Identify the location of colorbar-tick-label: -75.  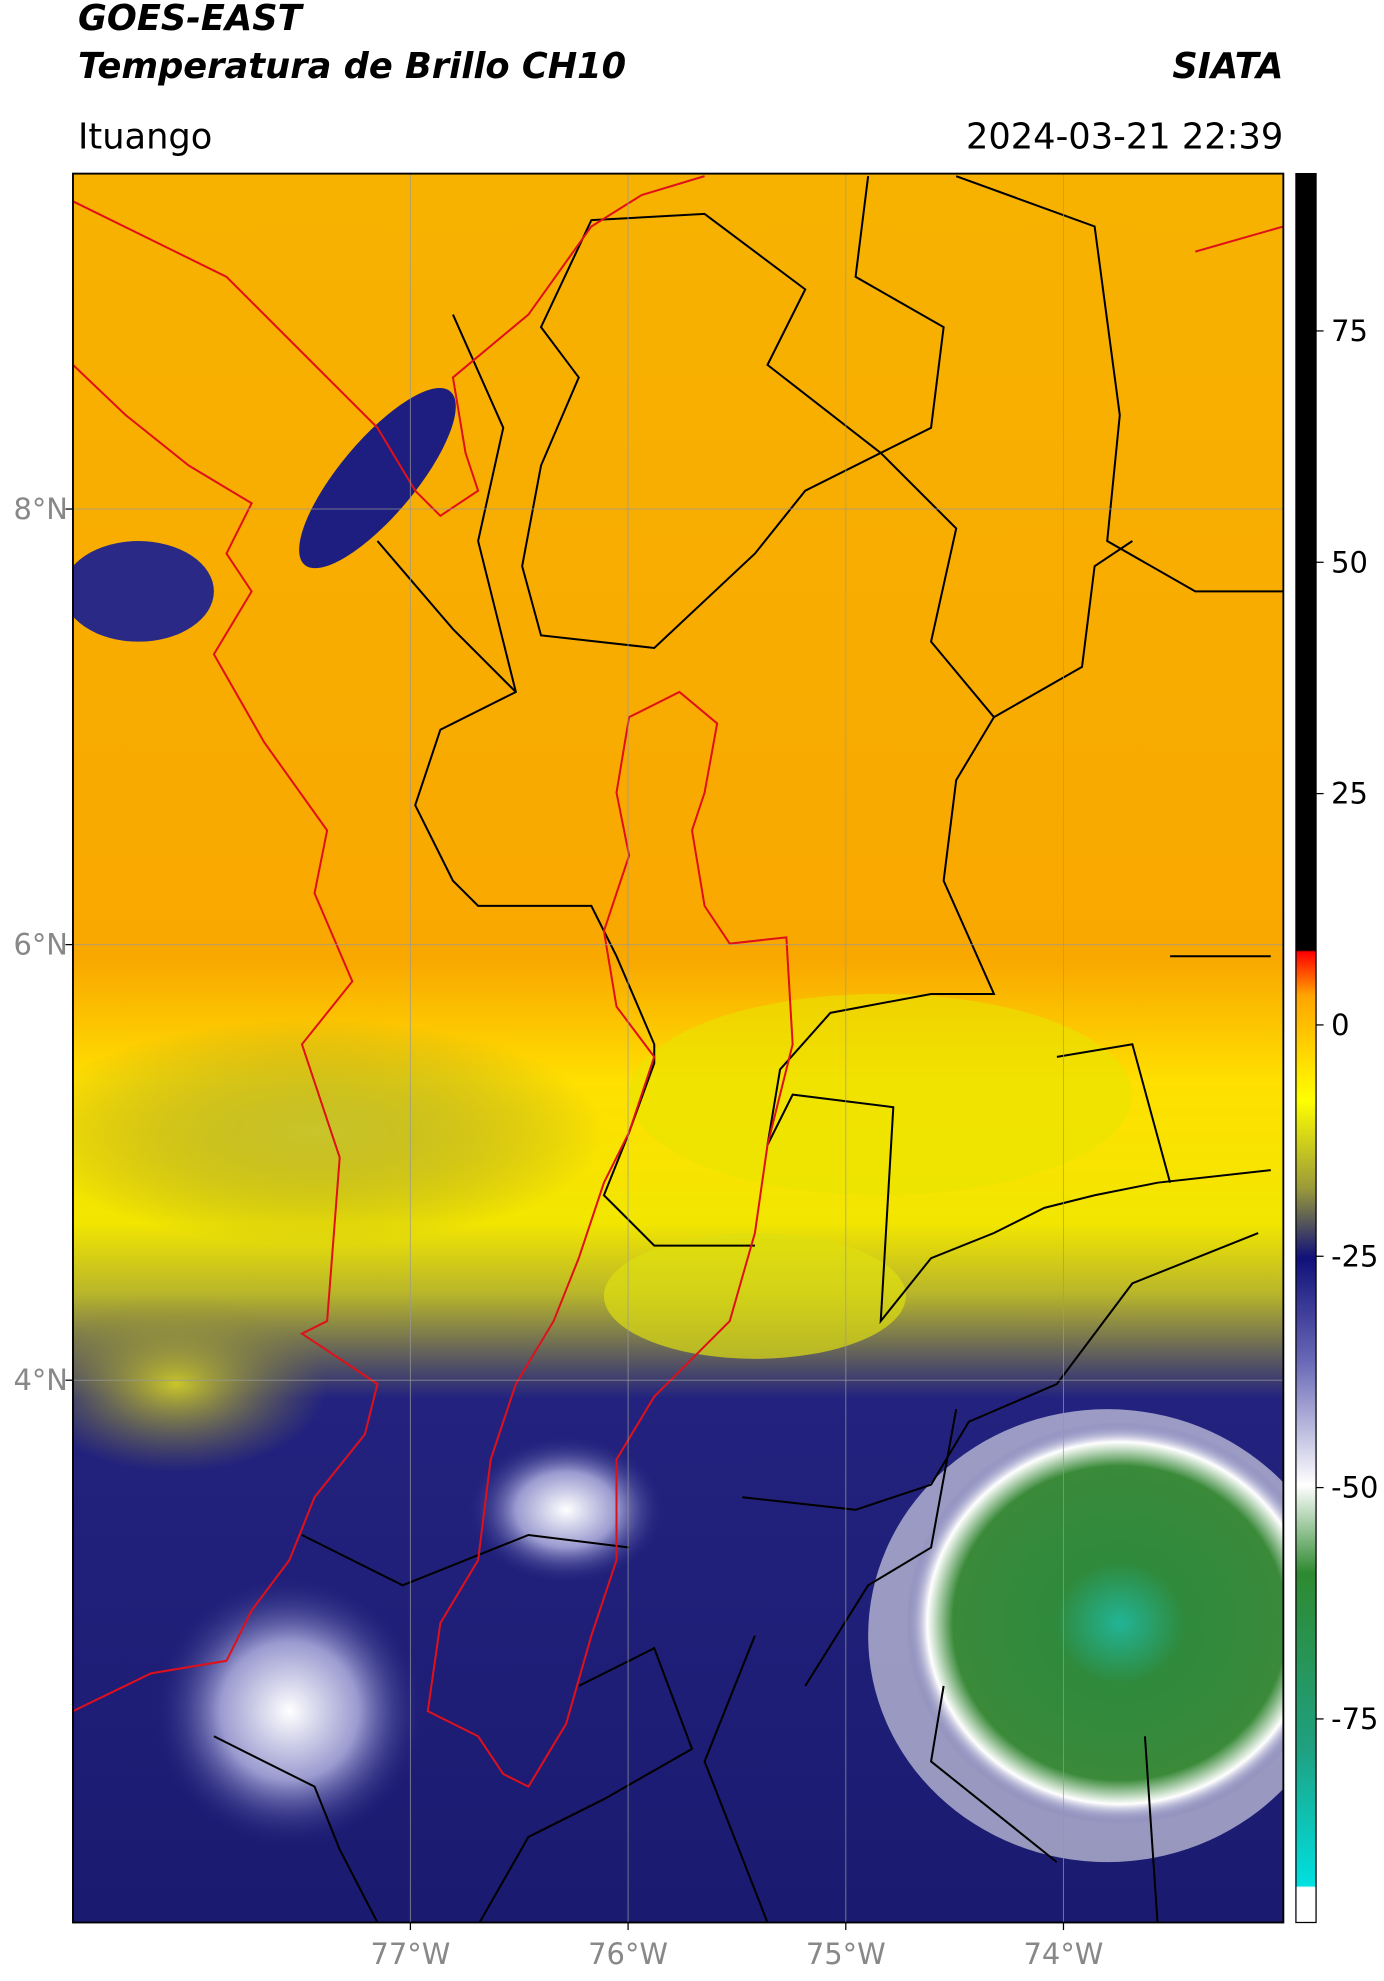
(1354, 1719).